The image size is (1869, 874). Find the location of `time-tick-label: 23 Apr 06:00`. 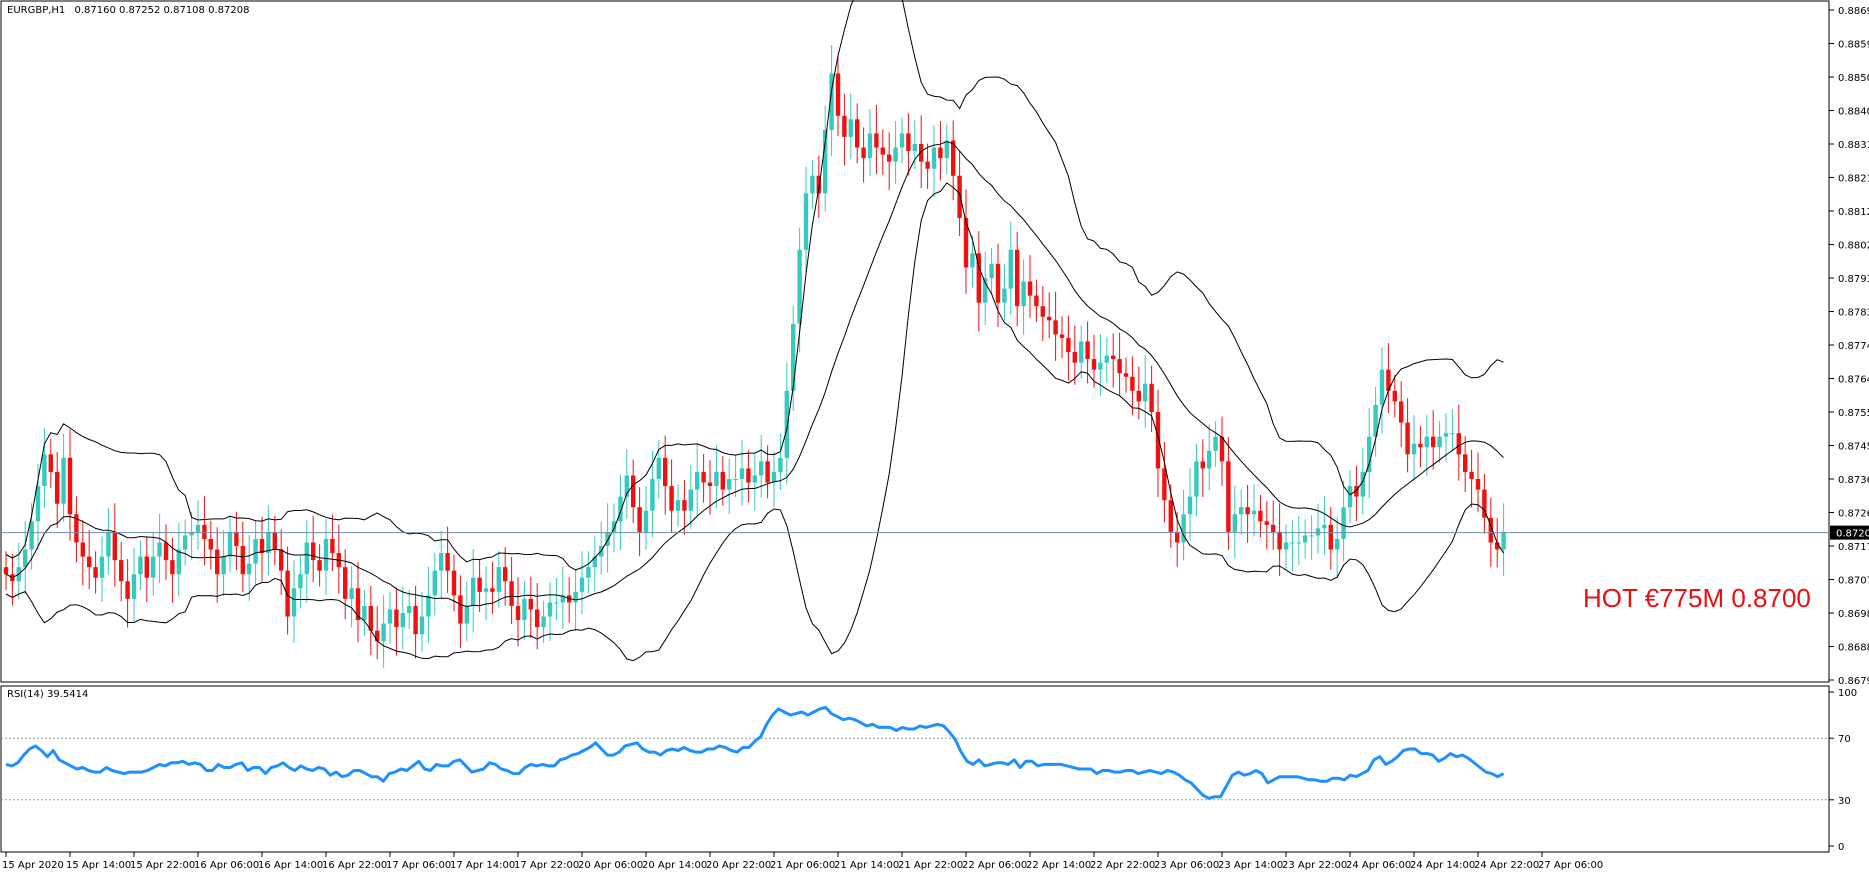

time-tick-label: 23 Apr 06:00 is located at coordinates (1186, 865).